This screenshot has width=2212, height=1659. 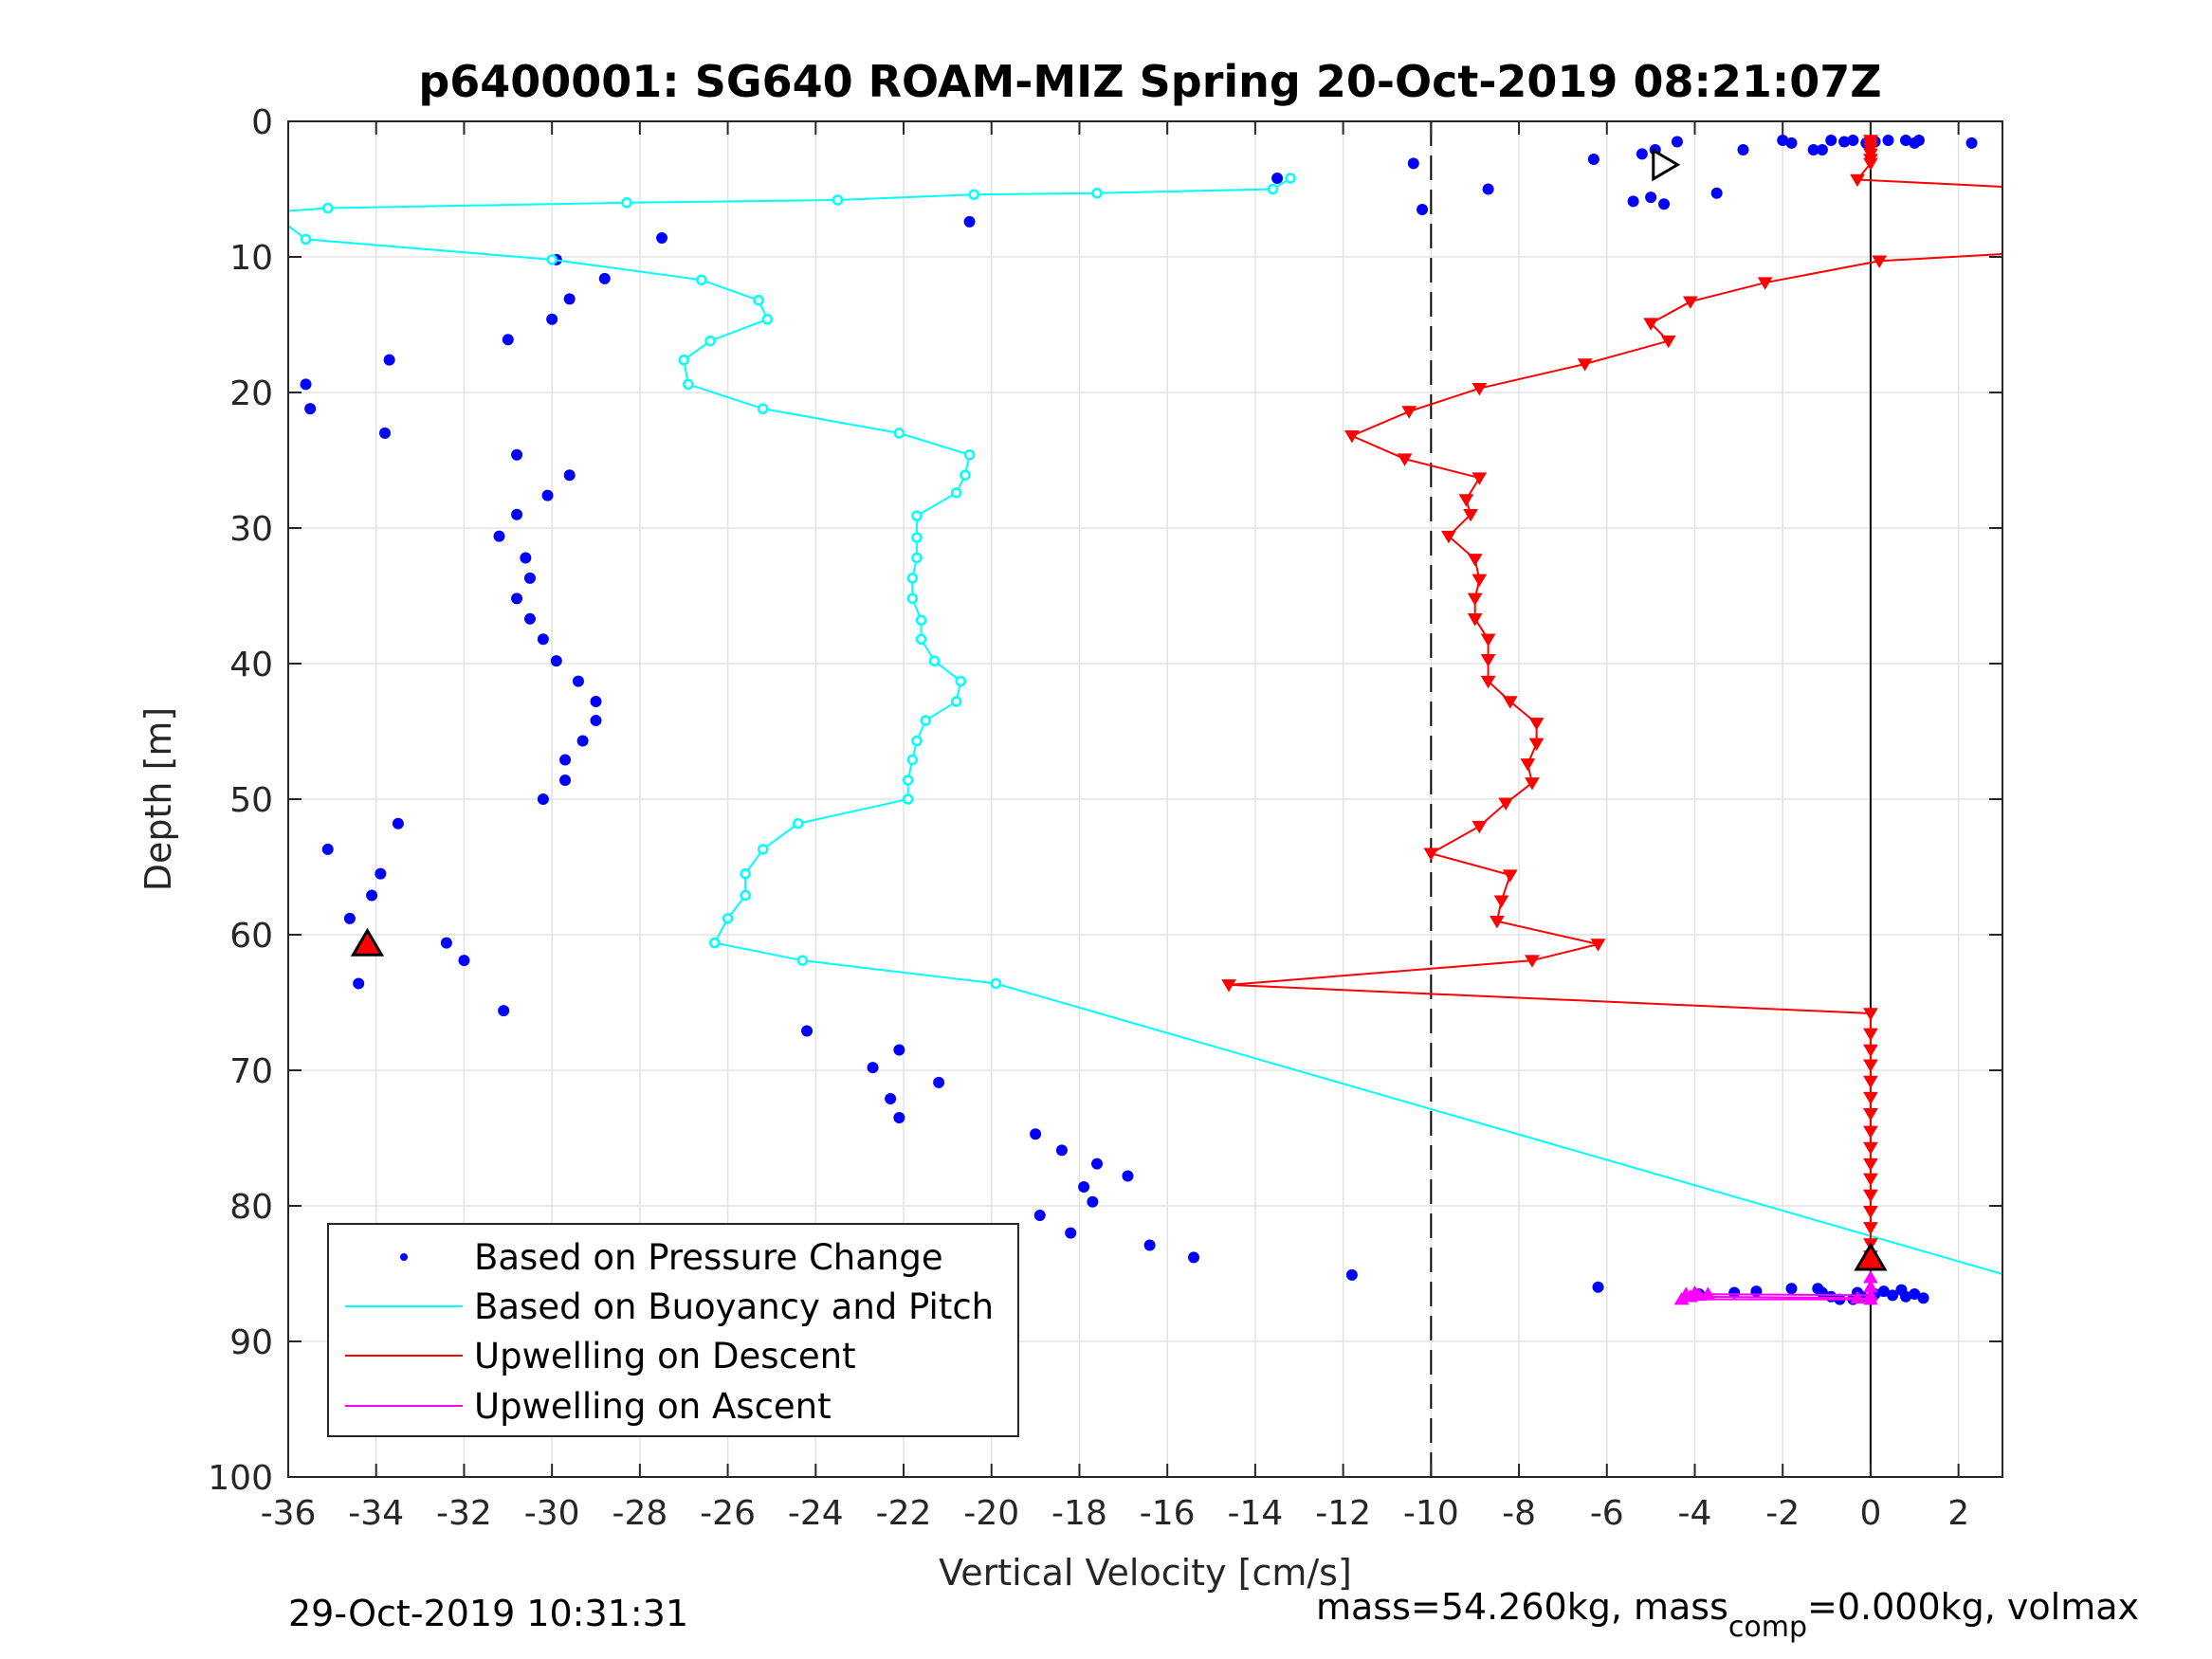 What do you see at coordinates (240, 1478) in the screenshot?
I see `y-tick-label: 100` at bounding box center [240, 1478].